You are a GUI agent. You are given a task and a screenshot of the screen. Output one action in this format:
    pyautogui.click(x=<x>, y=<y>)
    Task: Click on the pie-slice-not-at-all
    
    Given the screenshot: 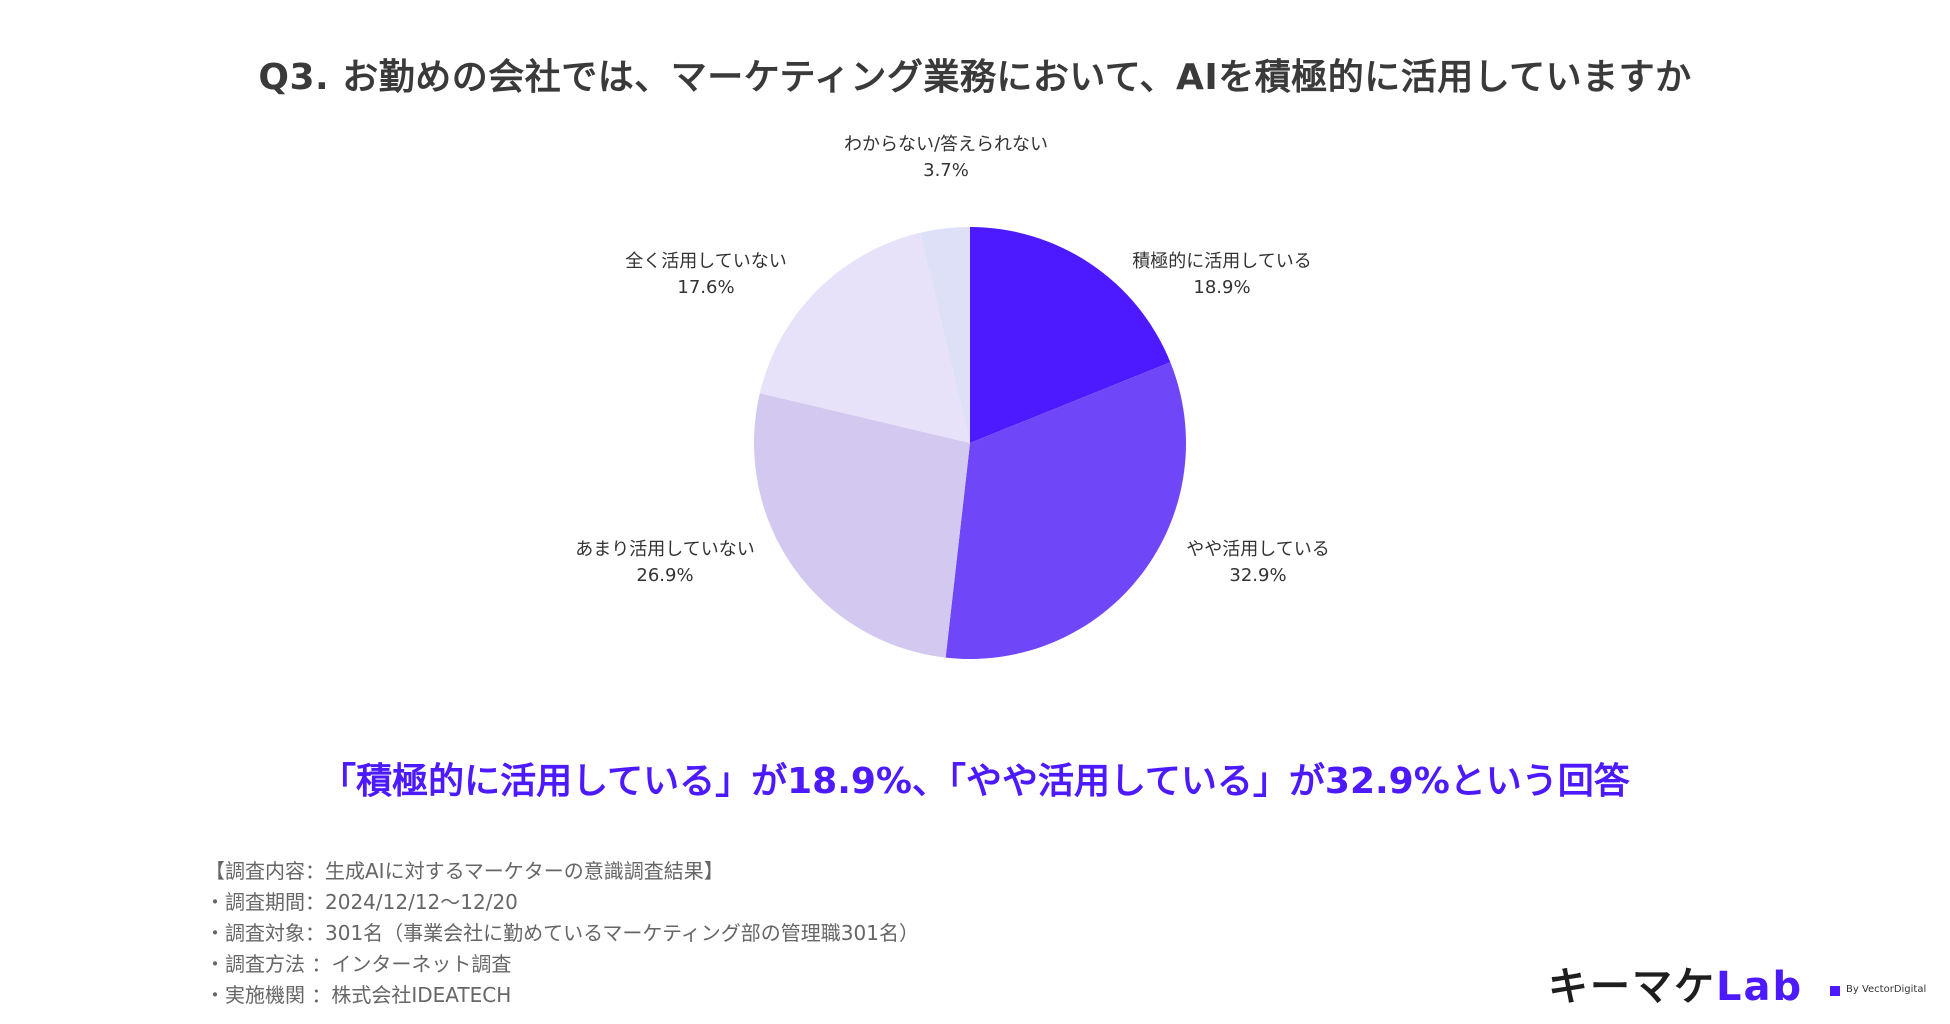 What is the action you would take?
    pyautogui.click(x=864, y=337)
    